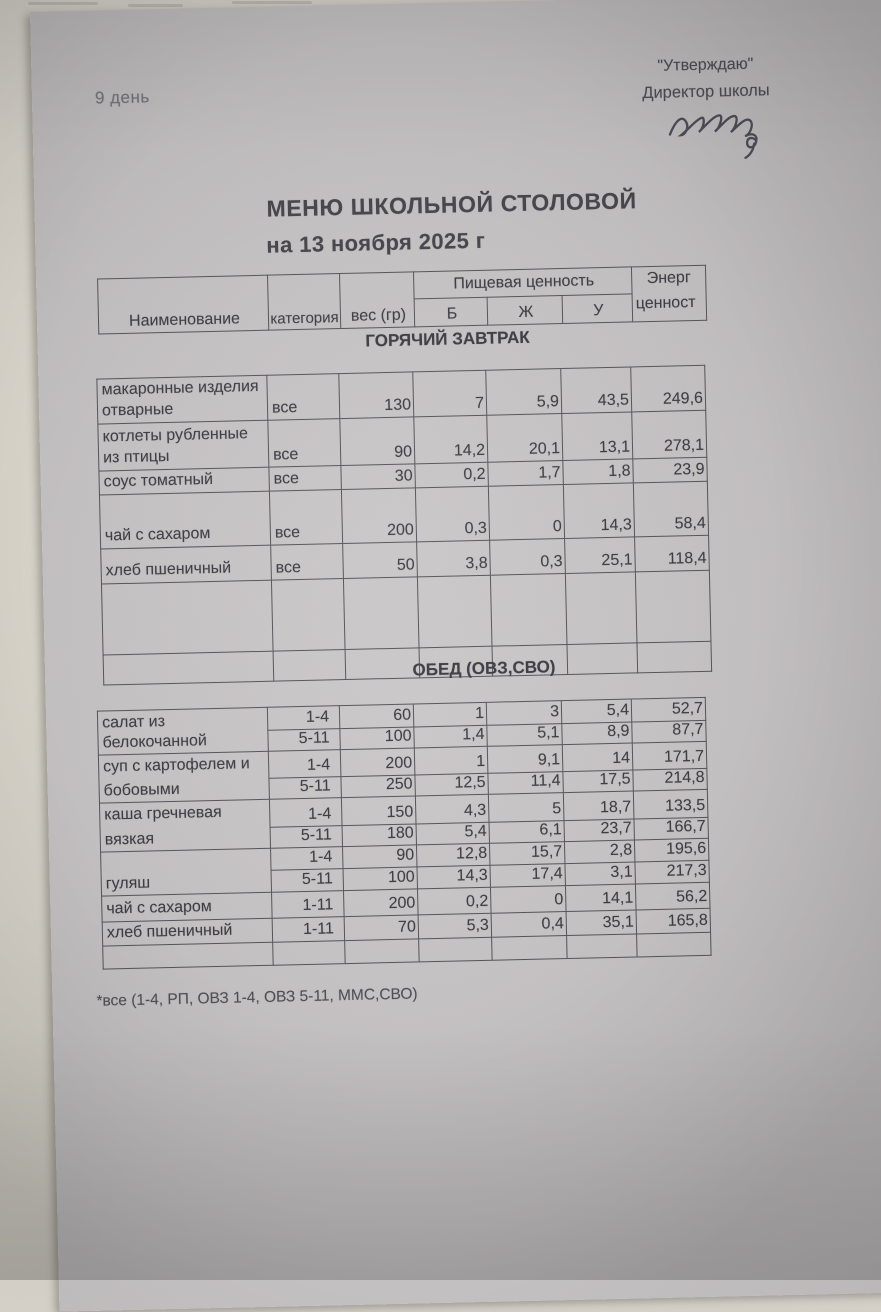 The image size is (881, 1312). What do you see at coordinates (129, 839) in the screenshot?
I see `dish-name-line2: вязкая` at bounding box center [129, 839].